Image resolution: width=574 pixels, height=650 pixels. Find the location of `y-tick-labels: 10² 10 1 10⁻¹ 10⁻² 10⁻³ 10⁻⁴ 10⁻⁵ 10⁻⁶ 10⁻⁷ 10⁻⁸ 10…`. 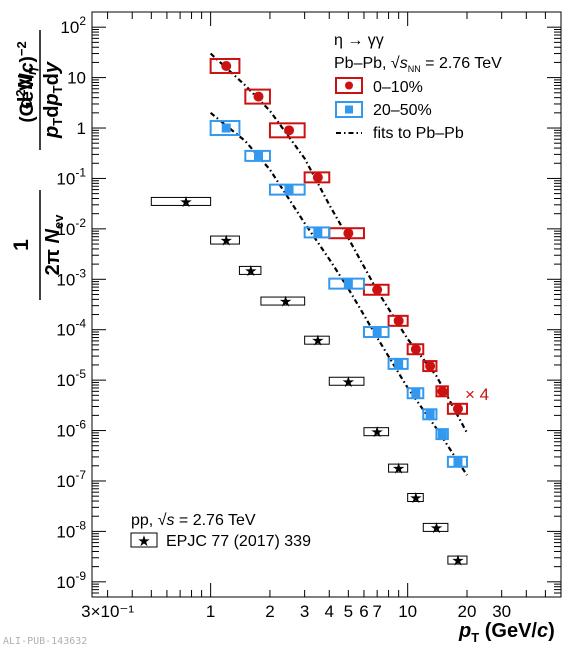

y-tick-labels: 10² 10 1 10⁻¹ 10⁻² 10⁻³ 10⁻⁴ 10⁻⁵ 10⁻⁶ 10⁻⁷ 10⁻⁸ 10… is located at coordinates (71, 303).